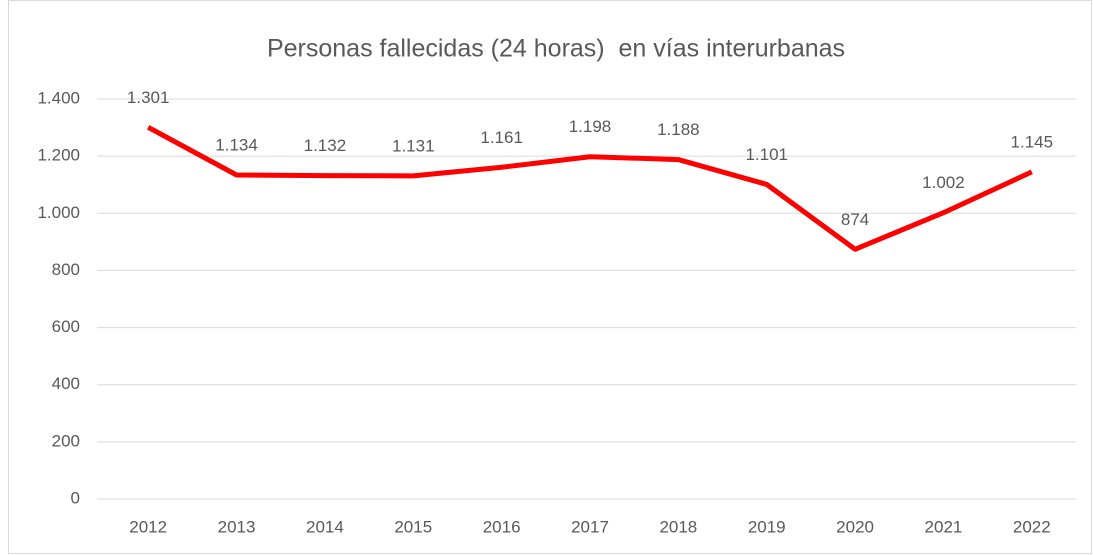 The width and height of the screenshot is (1093, 555). Describe the element at coordinates (678, 526) in the screenshot. I see `x-tick-label: 2018` at that location.